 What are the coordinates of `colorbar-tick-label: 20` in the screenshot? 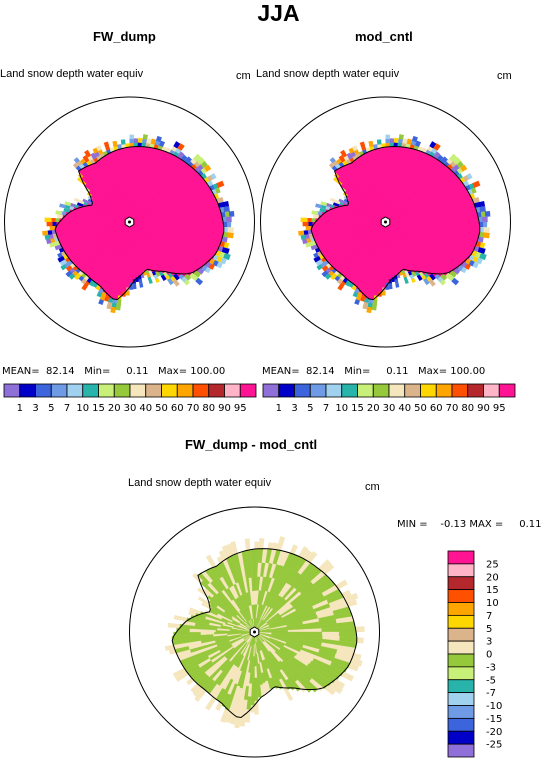 It's located at (492, 577).